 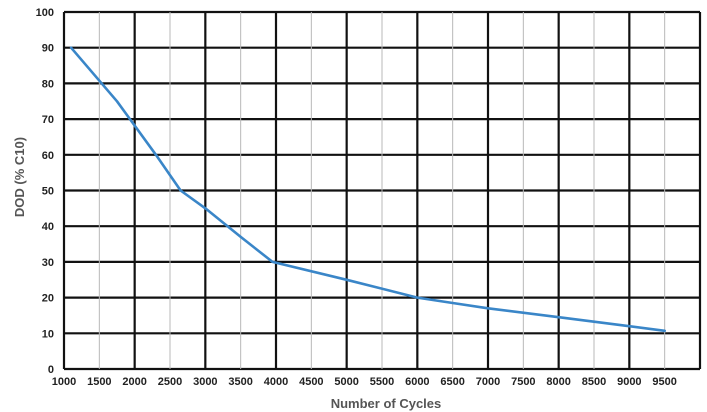 What do you see at coordinates (594, 382) in the screenshot?
I see `x-tick-8500: 8500` at bounding box center [594, 382].